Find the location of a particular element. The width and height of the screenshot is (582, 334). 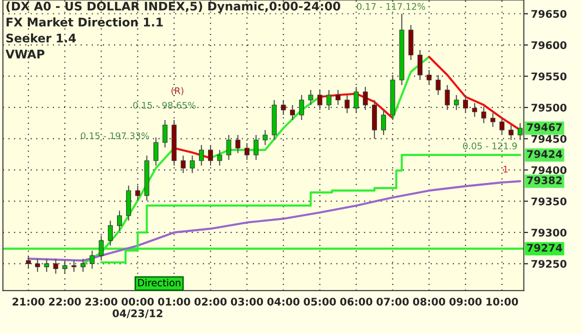

annotation: 0.17 - 117.12% is located at coordinates (391, 6).